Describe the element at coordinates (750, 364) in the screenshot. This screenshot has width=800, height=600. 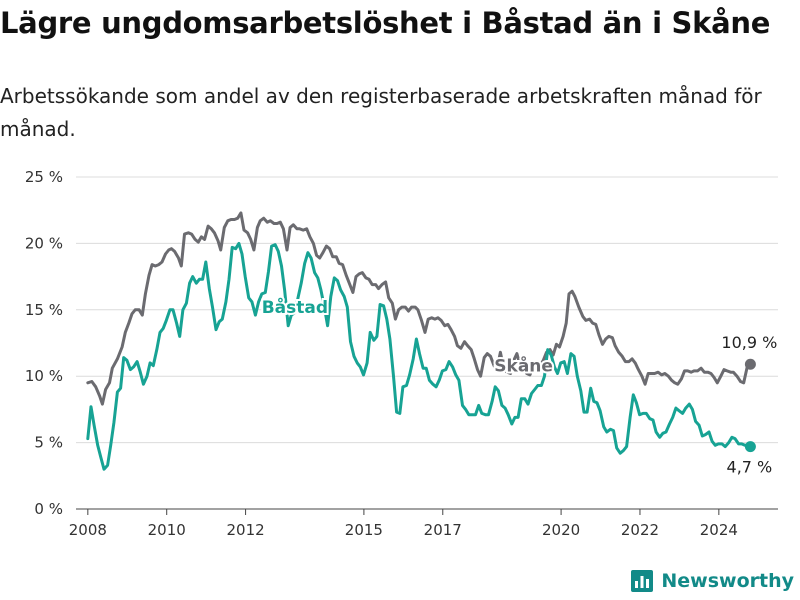
I see `end-point-skåne` at that location.